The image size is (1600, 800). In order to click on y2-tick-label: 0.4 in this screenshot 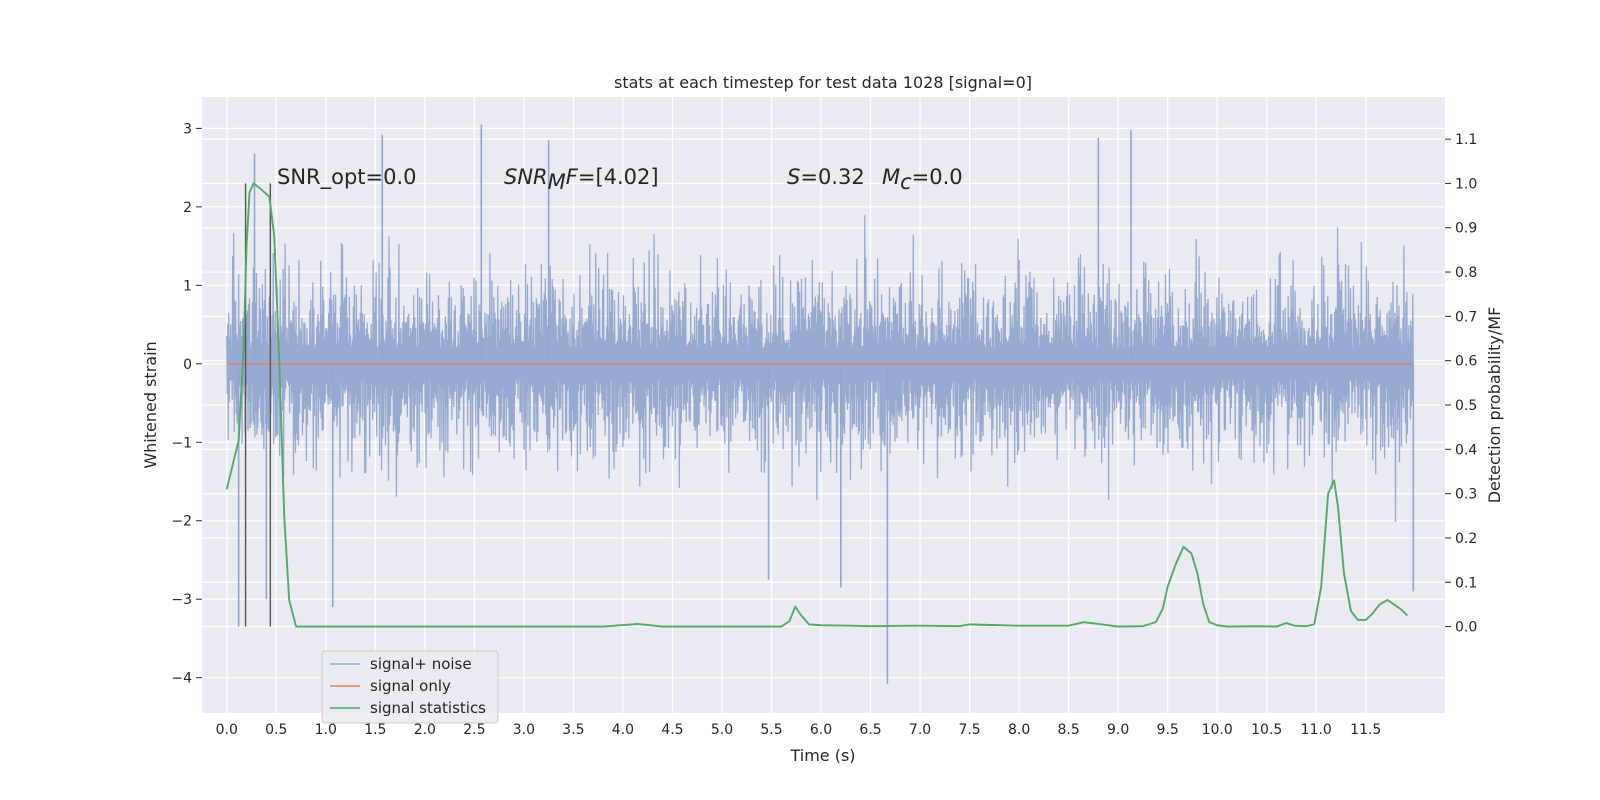, I will do `click(1466, 450)`.